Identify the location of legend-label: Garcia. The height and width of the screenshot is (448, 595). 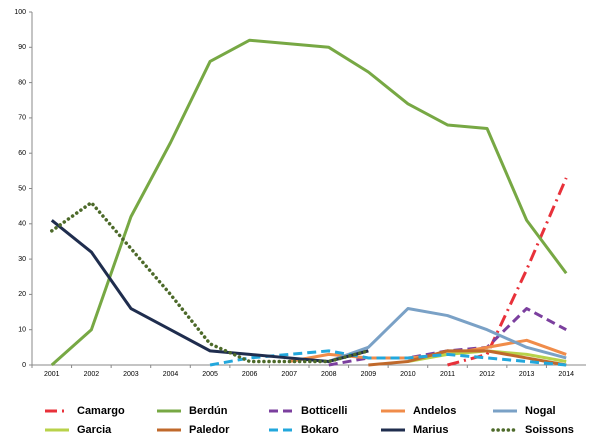
(94, 430).